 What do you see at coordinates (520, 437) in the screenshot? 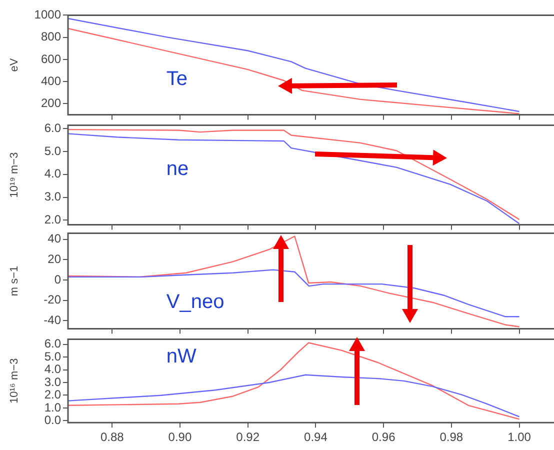
I see `x-tick-label: 1.00` at bounding box center [520, 437].